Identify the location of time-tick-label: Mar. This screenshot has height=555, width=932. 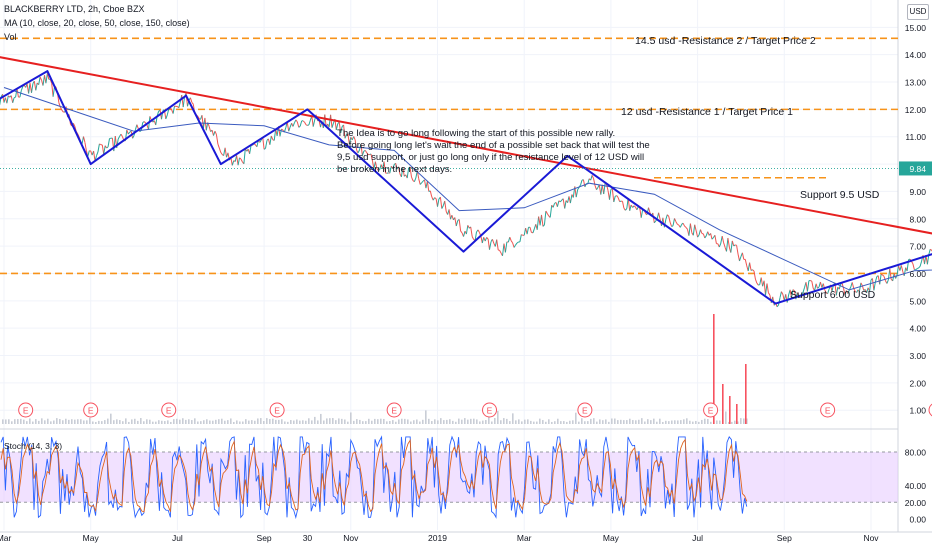
(5, 538).